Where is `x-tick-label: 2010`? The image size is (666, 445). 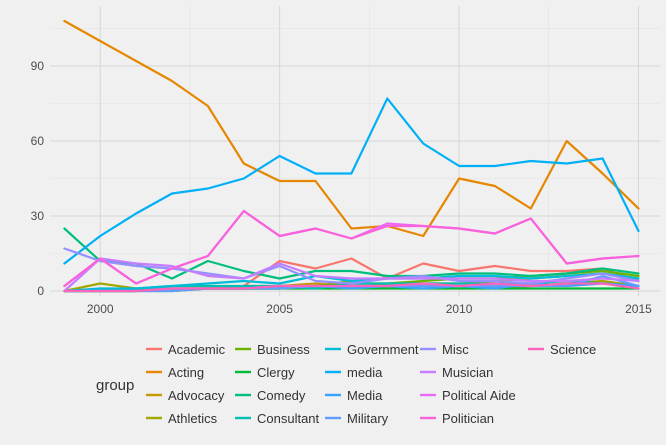 x-tick-label: 2010 is located at coordinates (459, 309).